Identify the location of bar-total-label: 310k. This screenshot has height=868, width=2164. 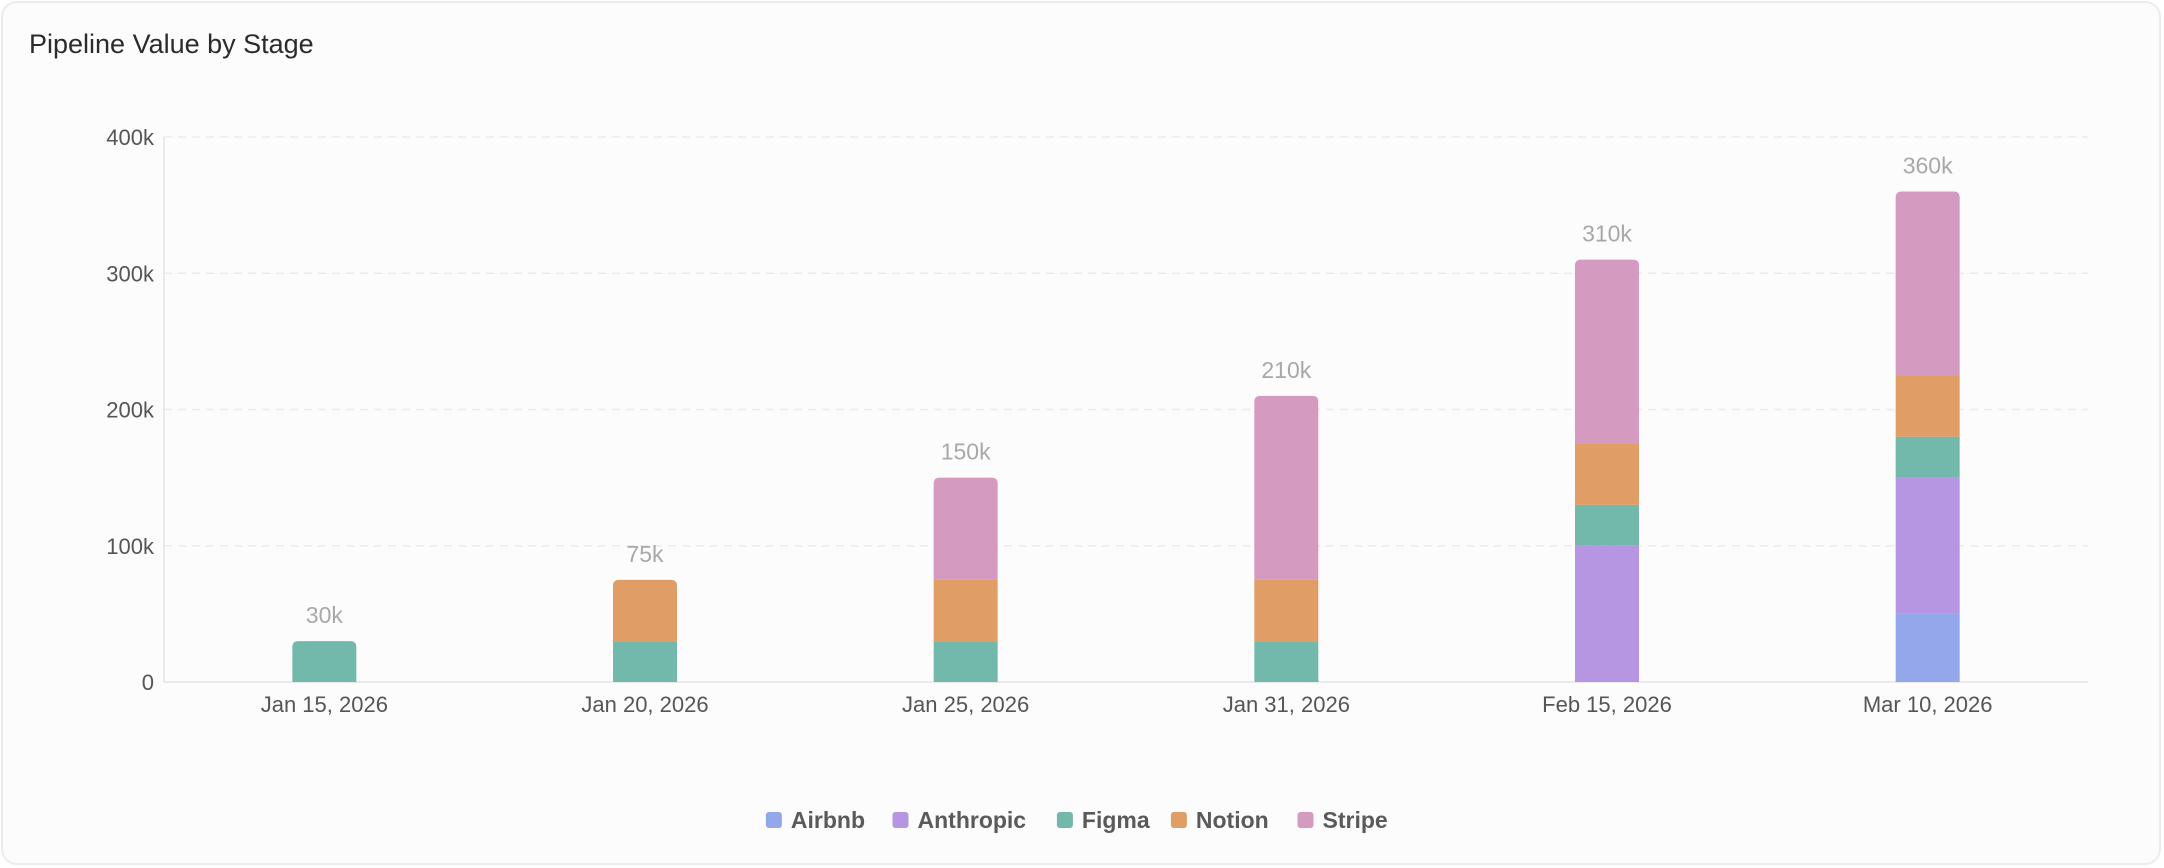
(1607, 234).